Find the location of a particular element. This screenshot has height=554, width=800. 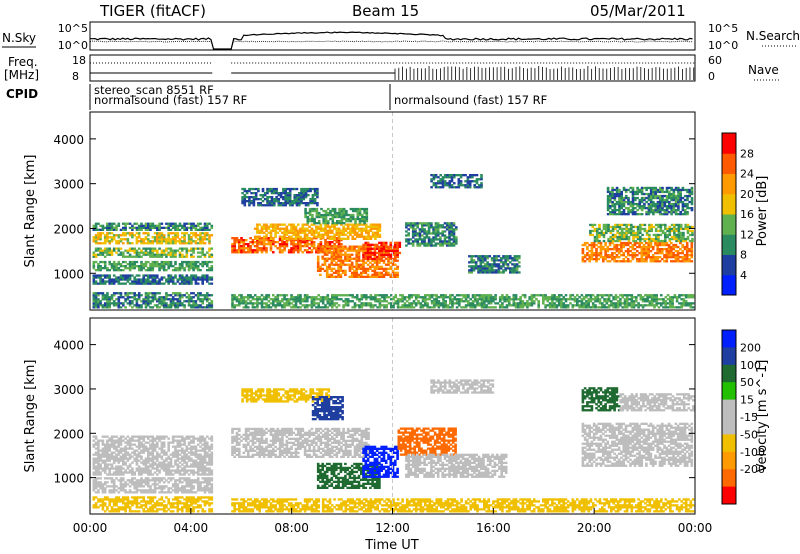

cpid-label: CPID is located at coordinates (22, 94).